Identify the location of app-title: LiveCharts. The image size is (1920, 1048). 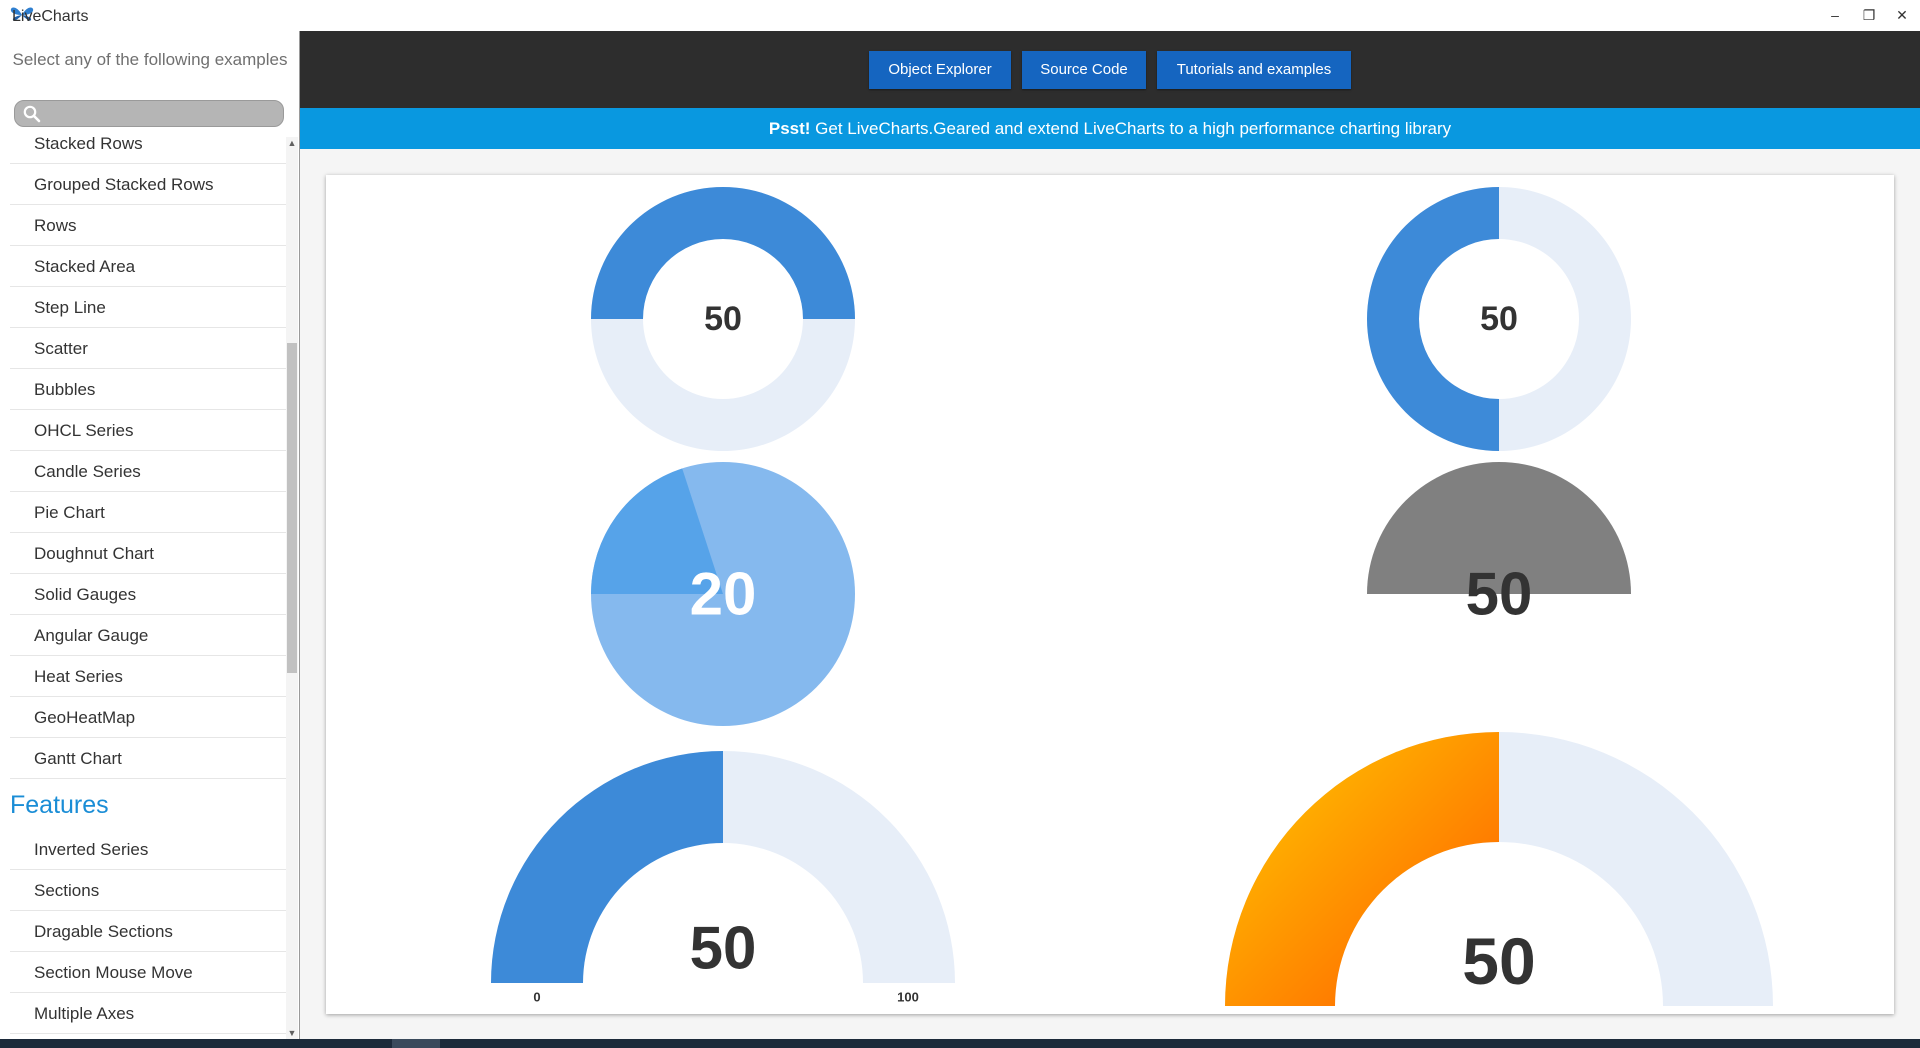
(50, 16).